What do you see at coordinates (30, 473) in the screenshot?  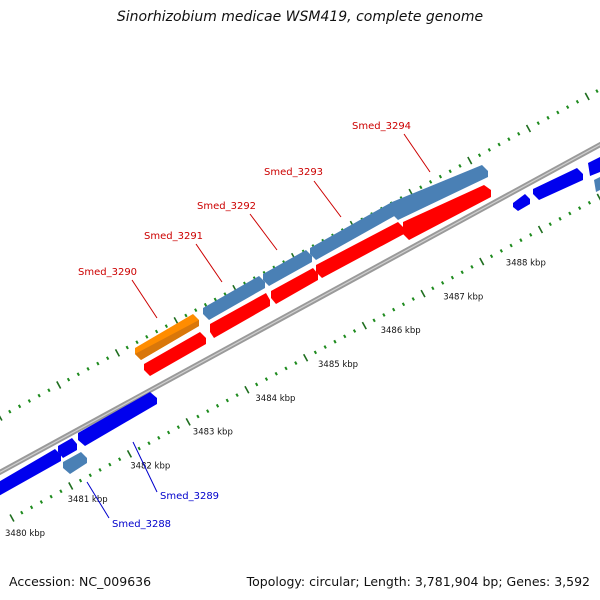 I see `gene-left-long` at bounding box center [30, 473].